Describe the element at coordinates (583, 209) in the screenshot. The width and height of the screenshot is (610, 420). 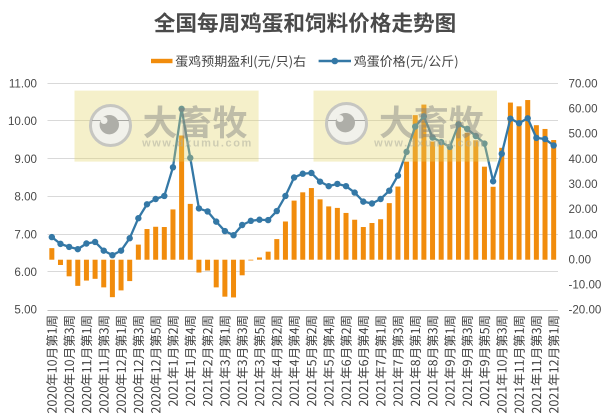
I see `svg-text: 20.00` at that location.